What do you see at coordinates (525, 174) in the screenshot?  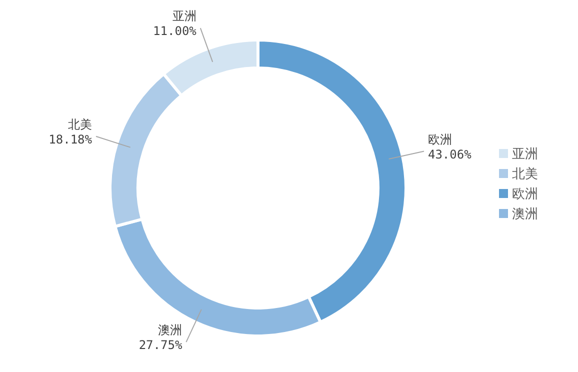 I see `legend-label: 北美` at bounding box center [525, 174].